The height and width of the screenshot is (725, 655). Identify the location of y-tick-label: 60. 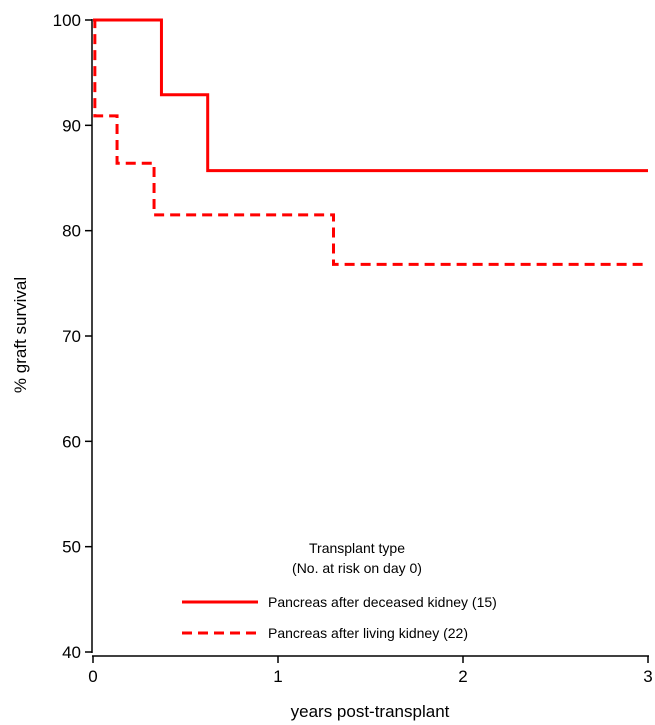
(71, 441).